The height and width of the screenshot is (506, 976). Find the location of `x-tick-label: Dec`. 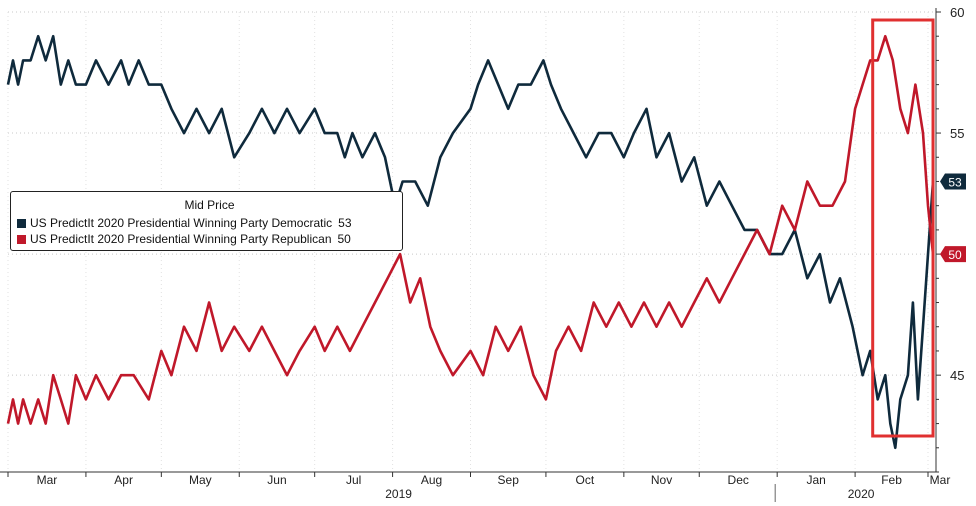

x-tick-label: Dec is located at coordinates (738, 480).